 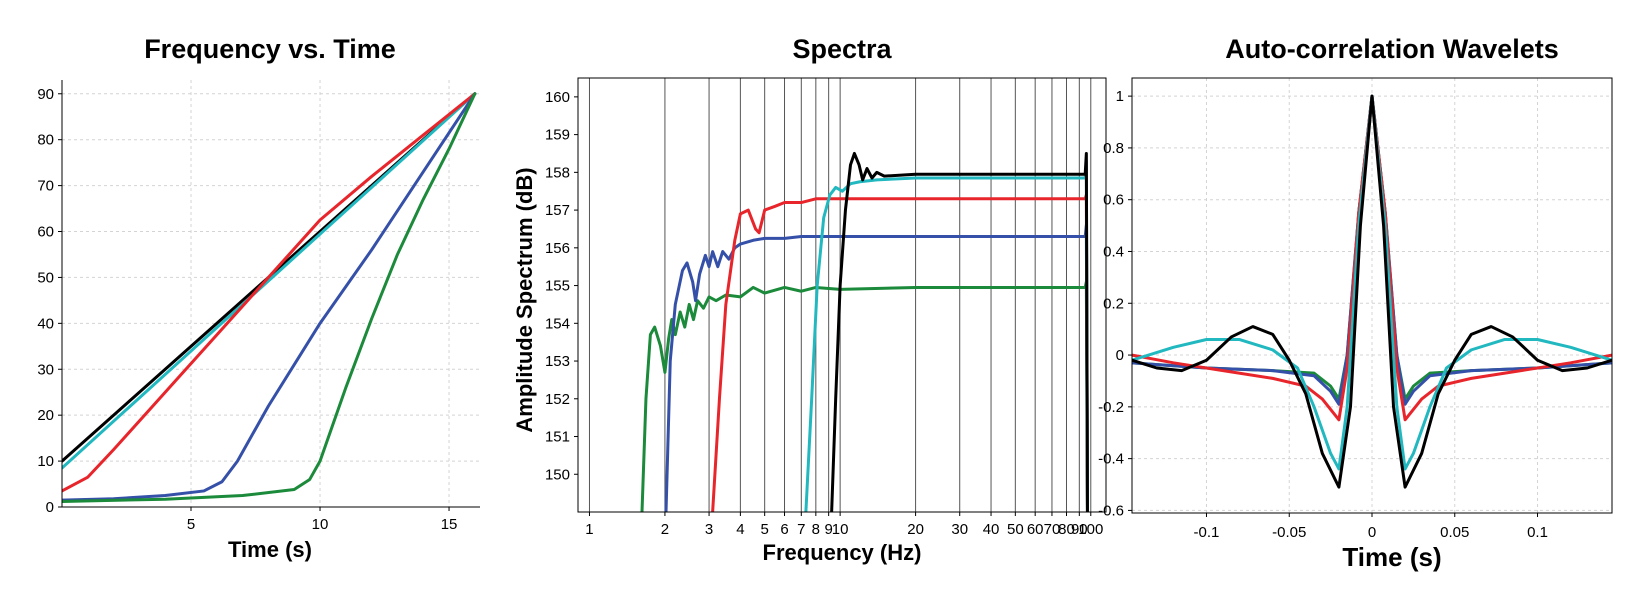 What do you see at coordinates (816, 529) in the screenshot?
I see `x-tick-label: 8` at bounding box center [816, 529].